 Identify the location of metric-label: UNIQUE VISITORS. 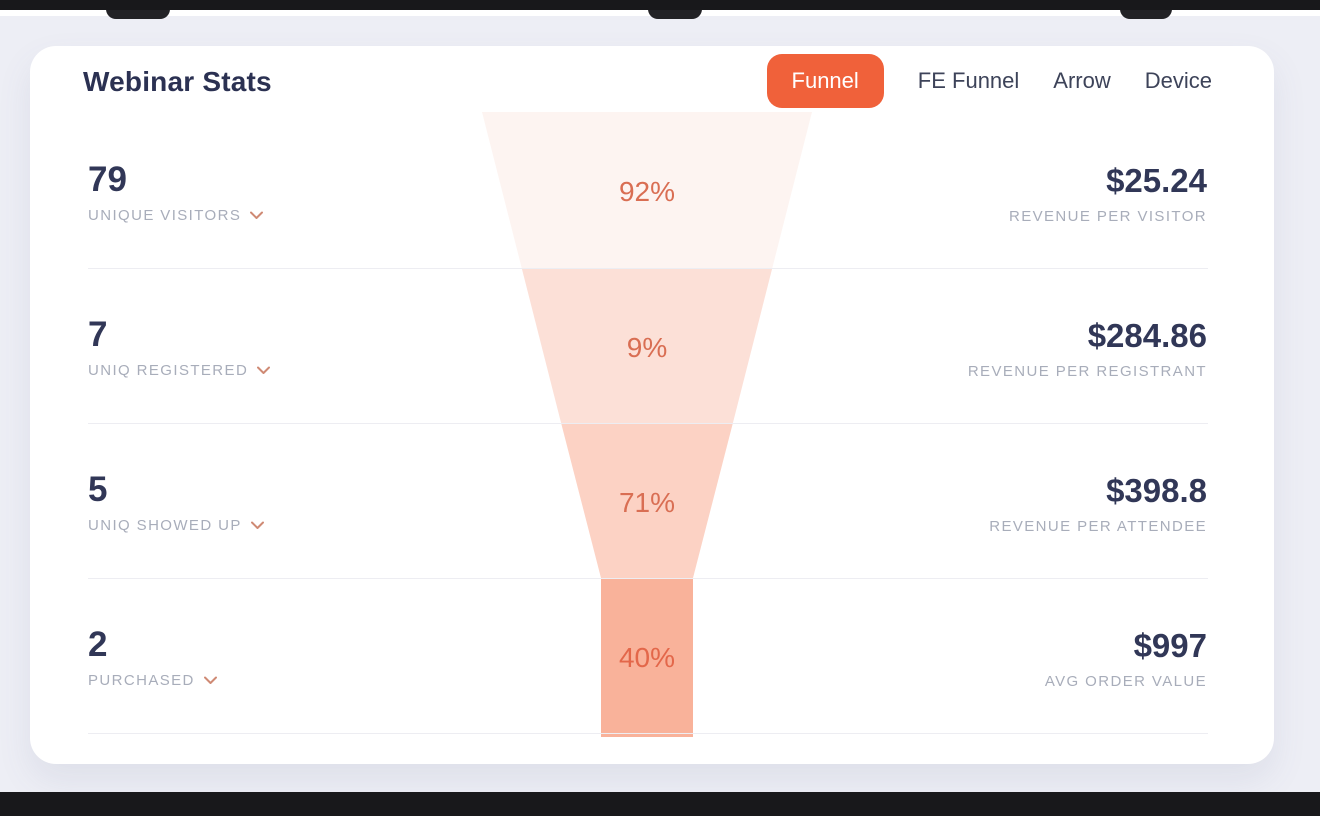
(165, 215).